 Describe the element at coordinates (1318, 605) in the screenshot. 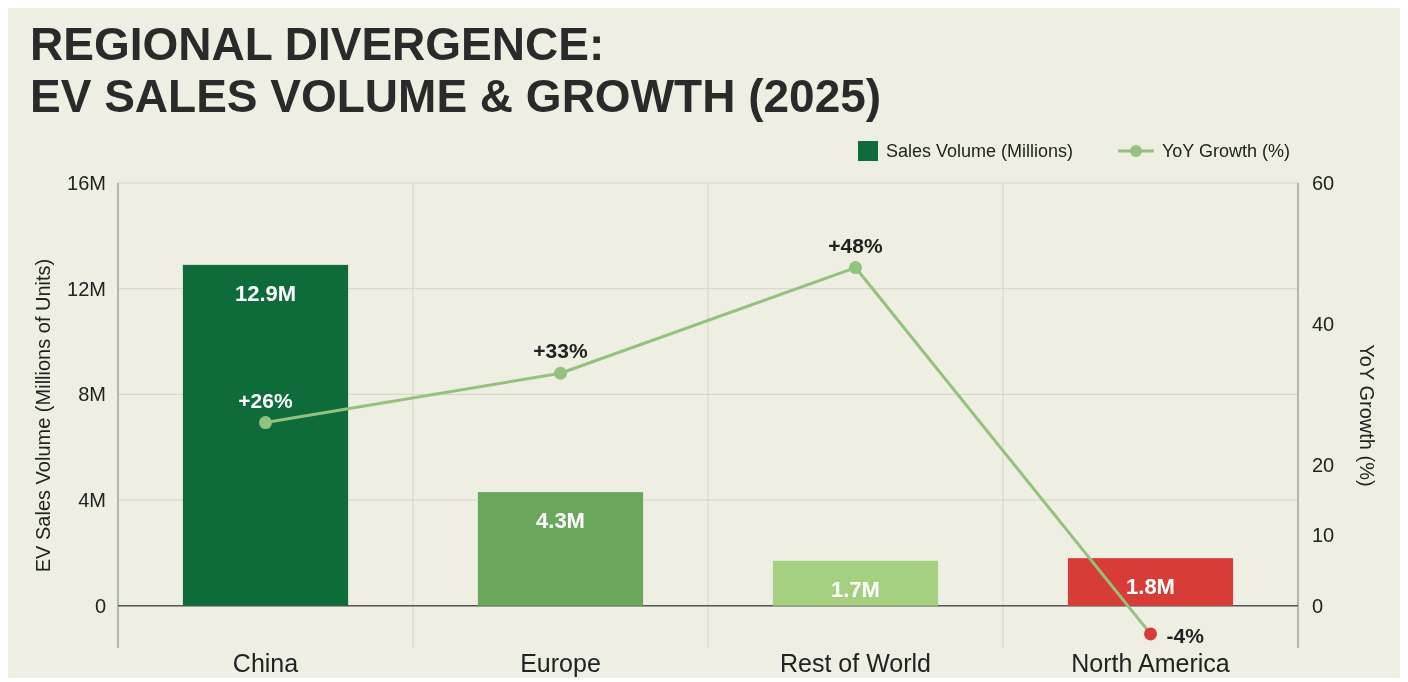

I see `y2-tick-label: 0` at that location.